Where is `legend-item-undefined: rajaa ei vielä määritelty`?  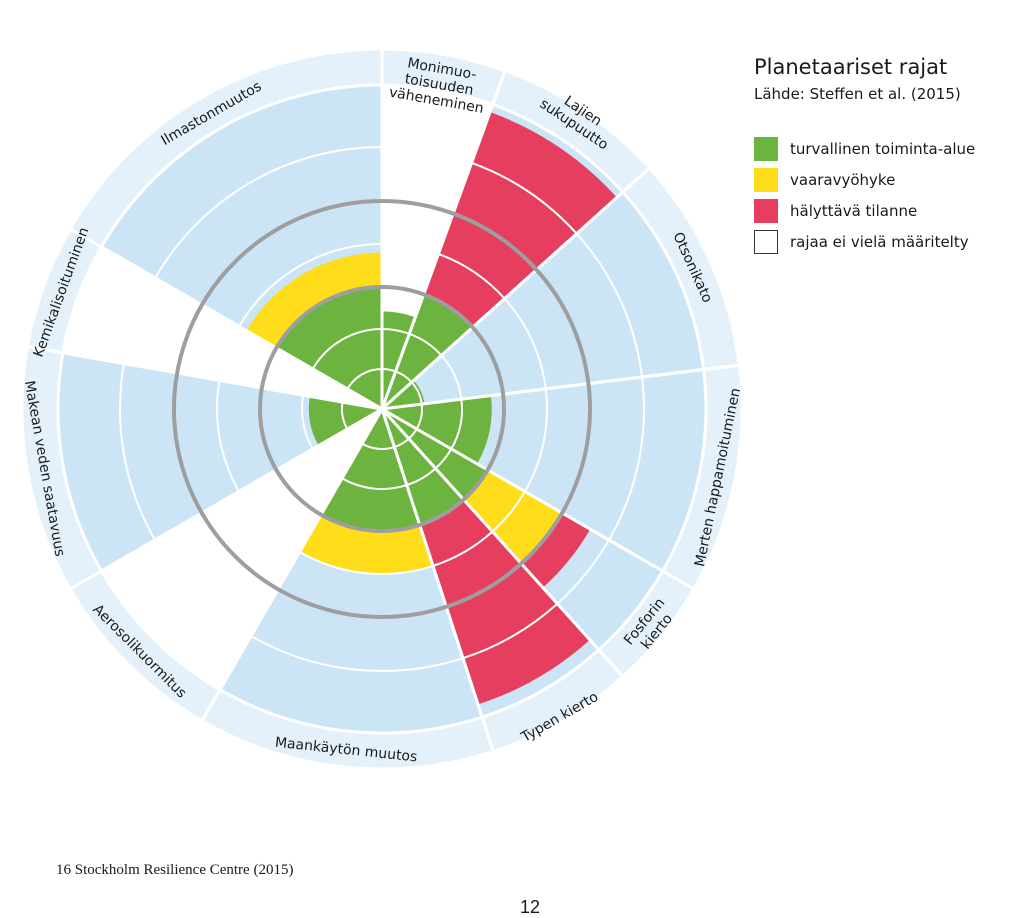
legend-item-undefined: rajaa ei vielä määritelty is located at coordinates (884, 241).